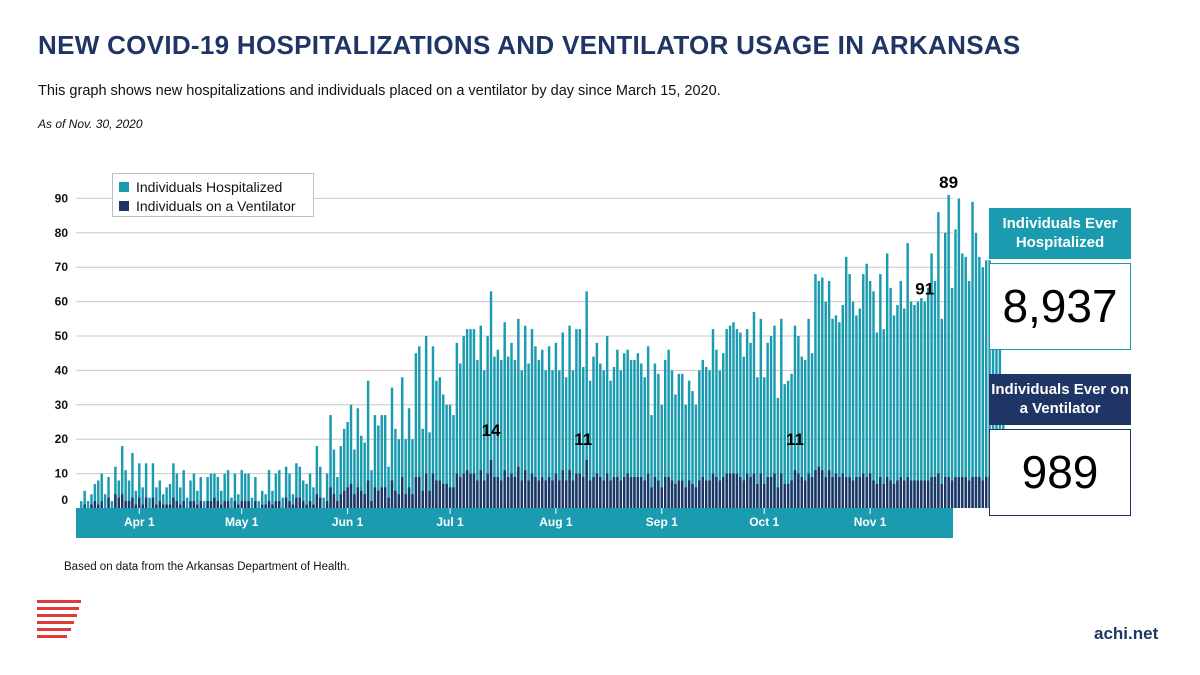 The image size is (1200, 675). I want to click on ventilator-total-box: 989, so click(1060, 472).